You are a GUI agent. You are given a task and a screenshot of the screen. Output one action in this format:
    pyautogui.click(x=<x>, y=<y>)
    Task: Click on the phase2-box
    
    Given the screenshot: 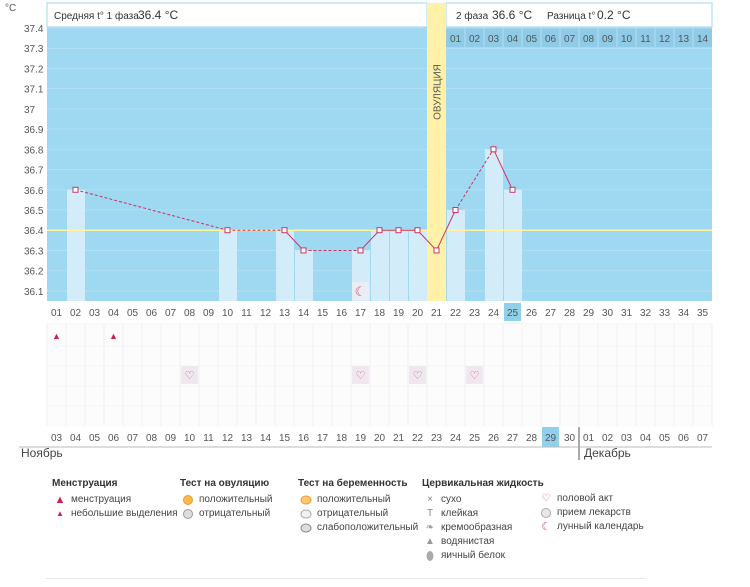 What is the action you would take?
    pyautogui.click(x=579, y=15)
    